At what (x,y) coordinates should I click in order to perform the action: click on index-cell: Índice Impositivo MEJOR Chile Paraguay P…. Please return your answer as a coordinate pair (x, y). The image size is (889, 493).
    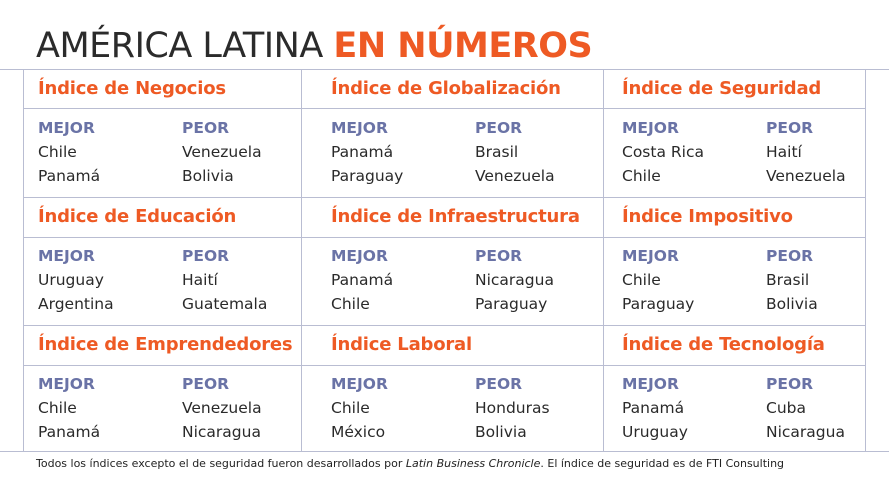
    Looking at the image, I should click on (734, 262).